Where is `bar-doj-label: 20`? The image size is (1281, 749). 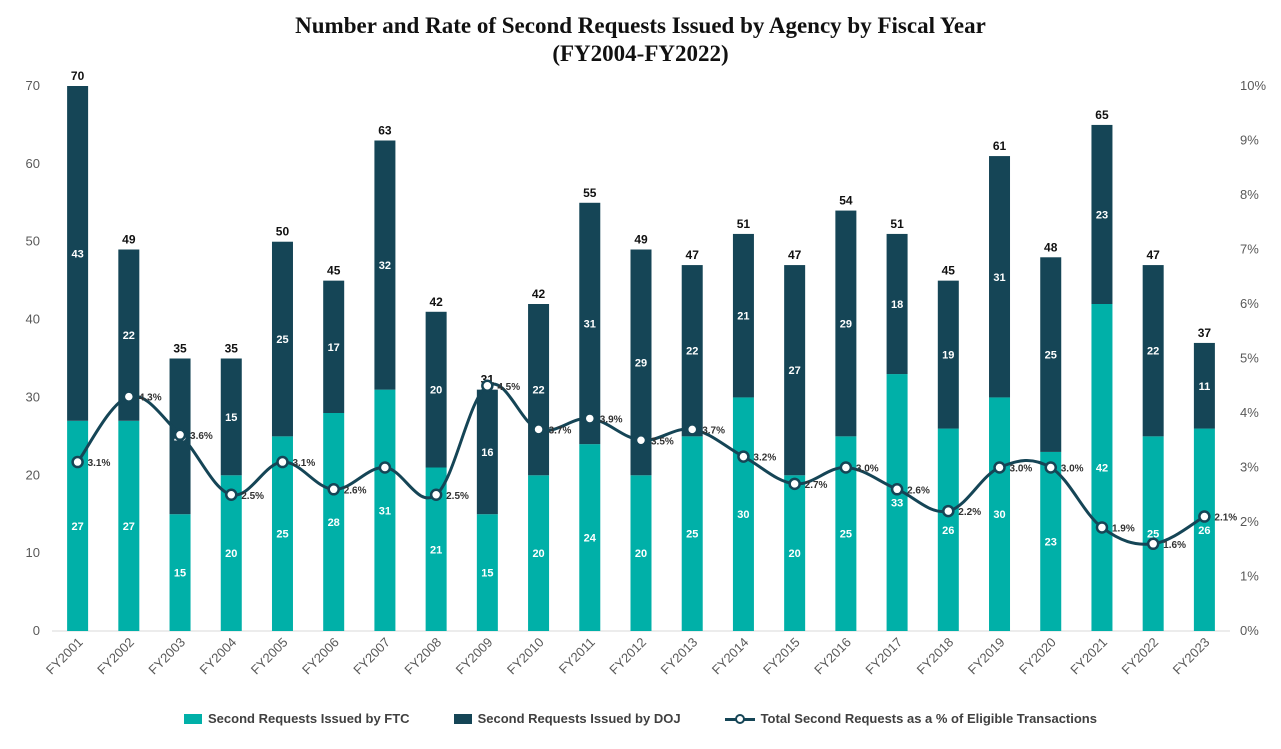 bar-doj-label: 20 is located at coordinates (436, 391).